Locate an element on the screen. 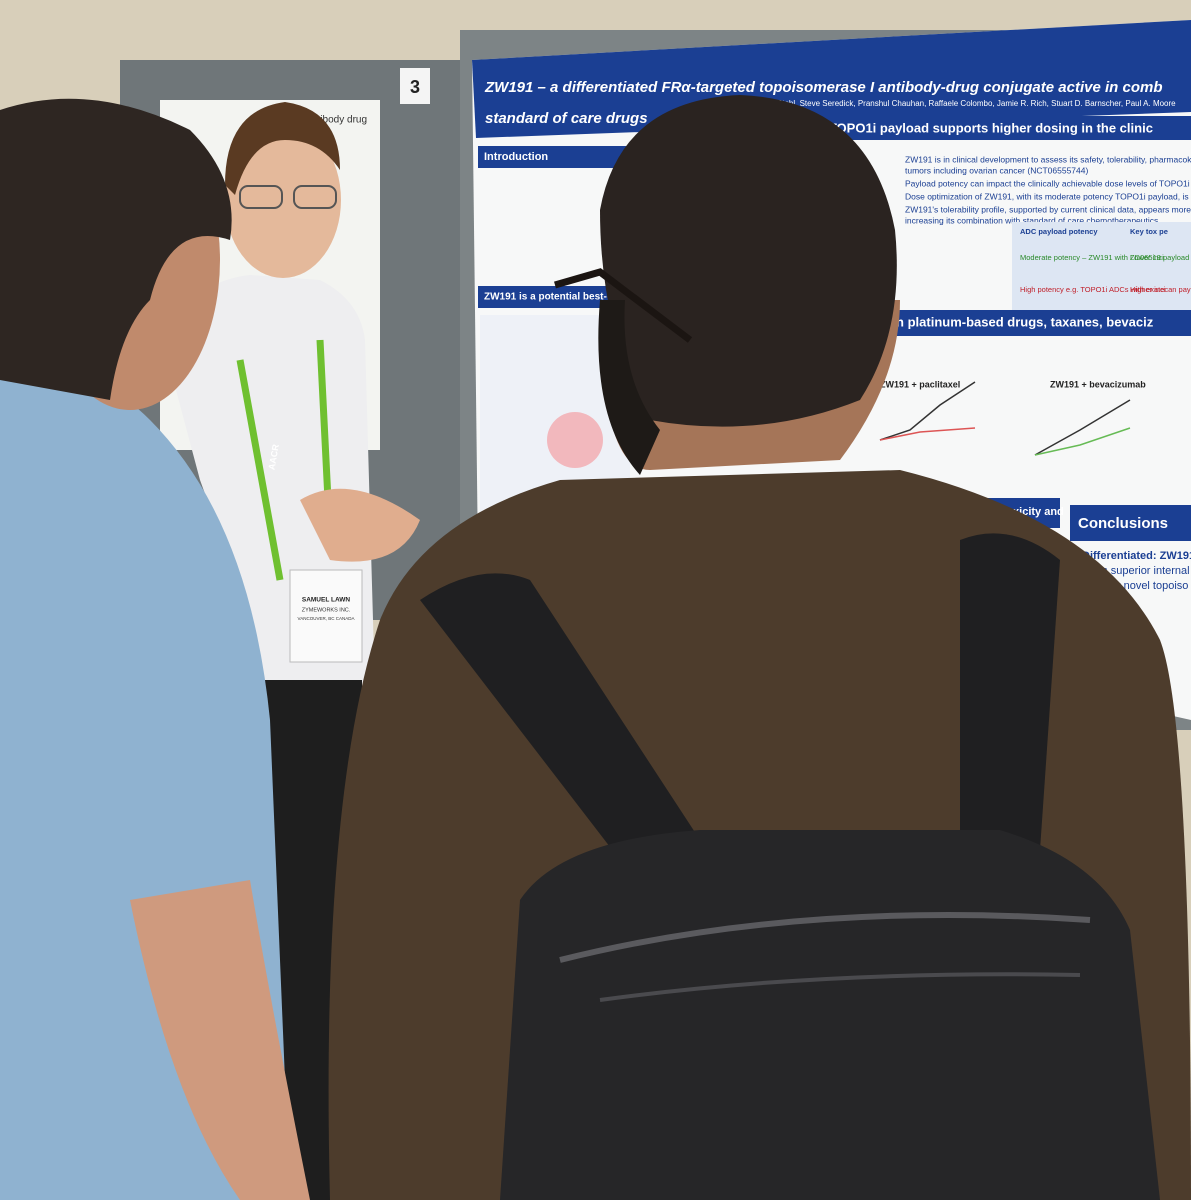 The image size is (1191, 1200). table is located at coordinates (1101, 268).